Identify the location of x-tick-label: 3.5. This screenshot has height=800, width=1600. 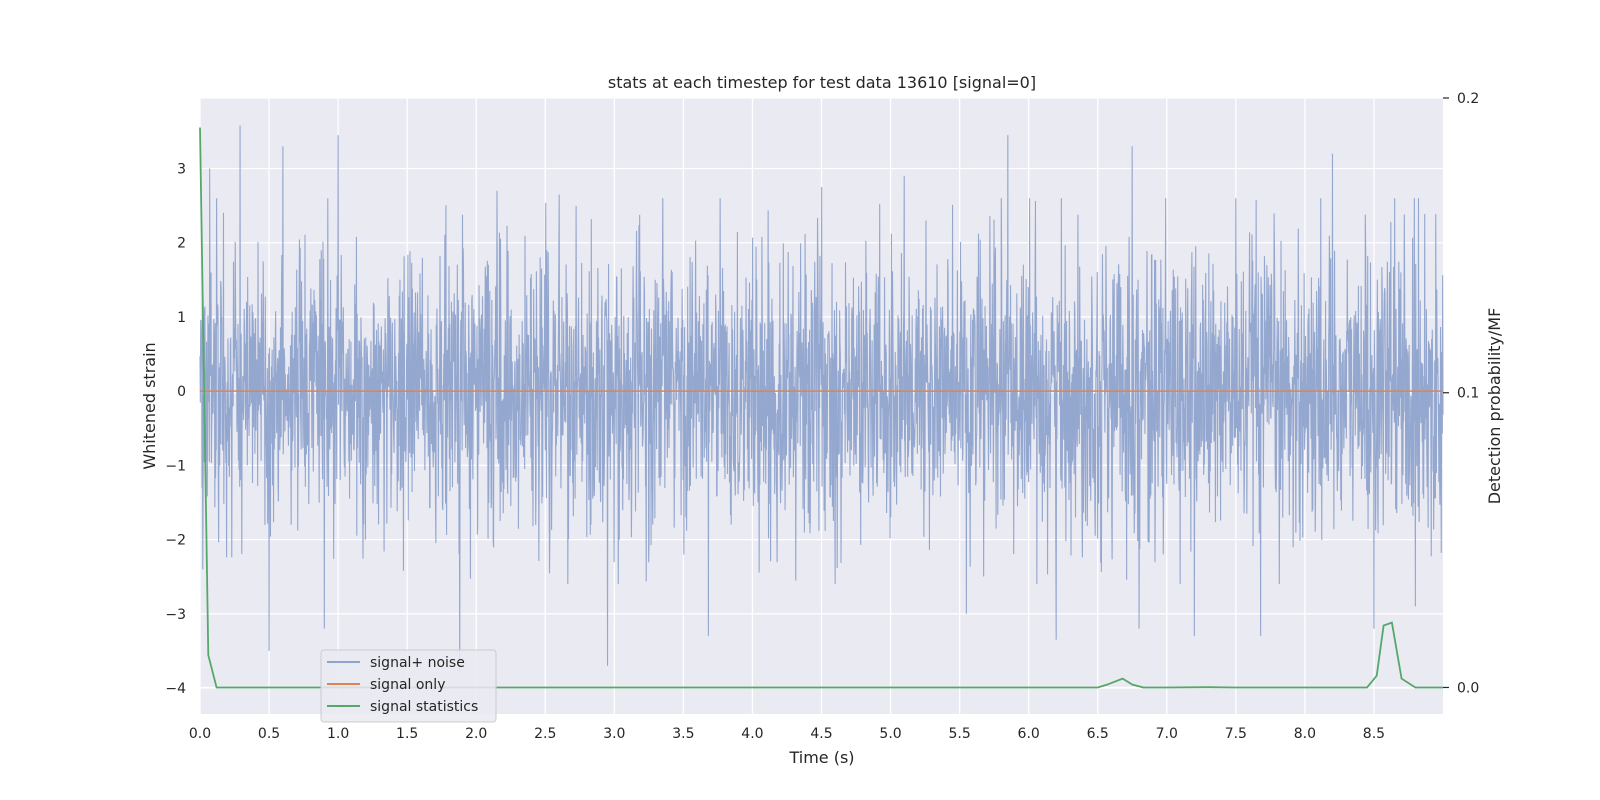
(683, 734).